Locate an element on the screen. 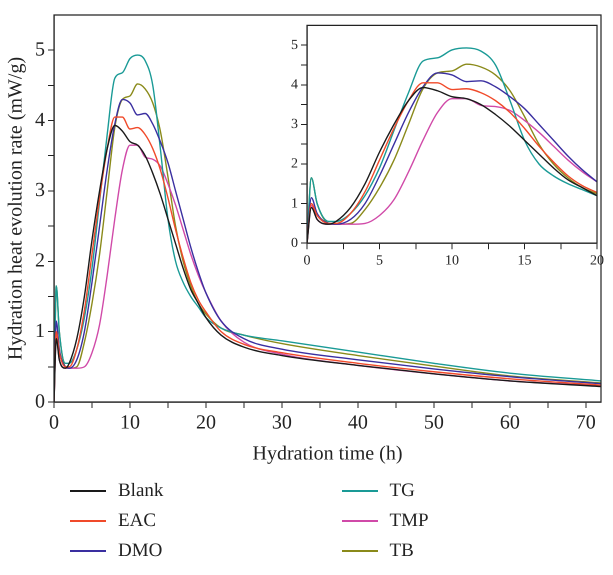  x-axis-title: Hydration time (h) is located at coordinates (327, 453).